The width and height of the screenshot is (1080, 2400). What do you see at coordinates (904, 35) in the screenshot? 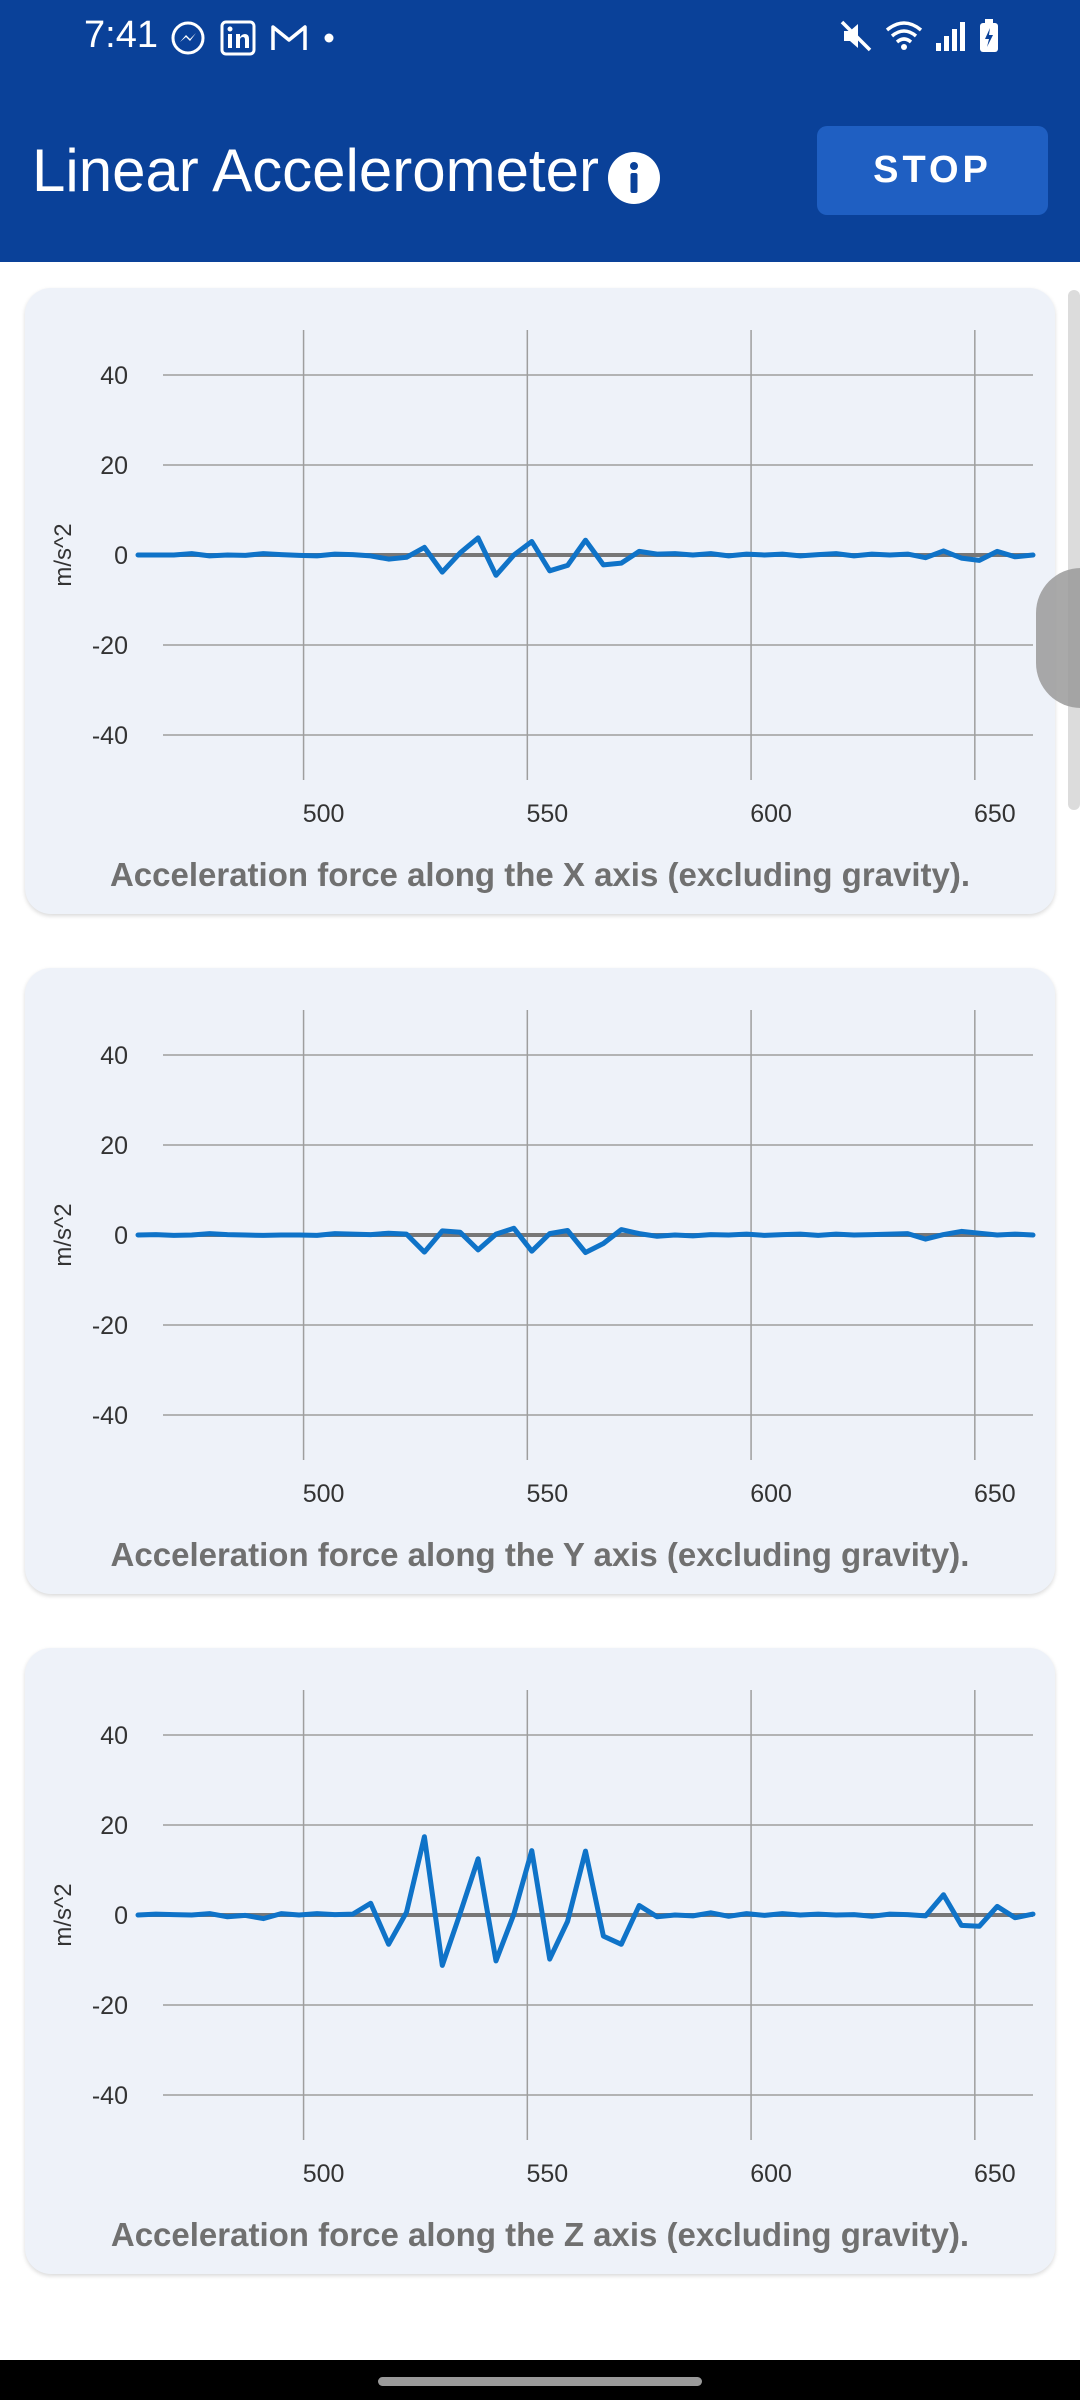
I see `wifi-icon` at bounding box center [904, 35].